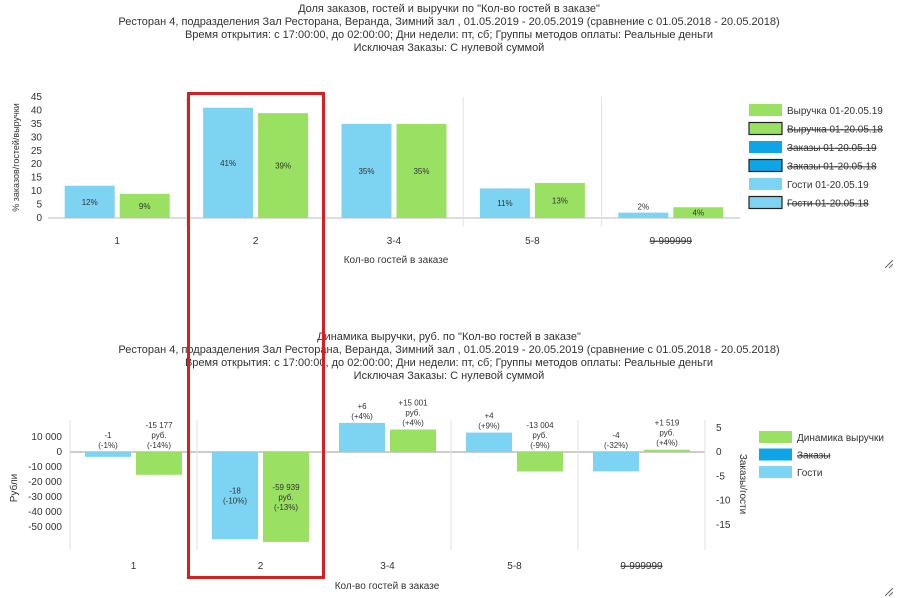 The width and height of the screenshot is (898, 598). I want to click on chart2-y-tick-label: -20 000, so click(45, 482).